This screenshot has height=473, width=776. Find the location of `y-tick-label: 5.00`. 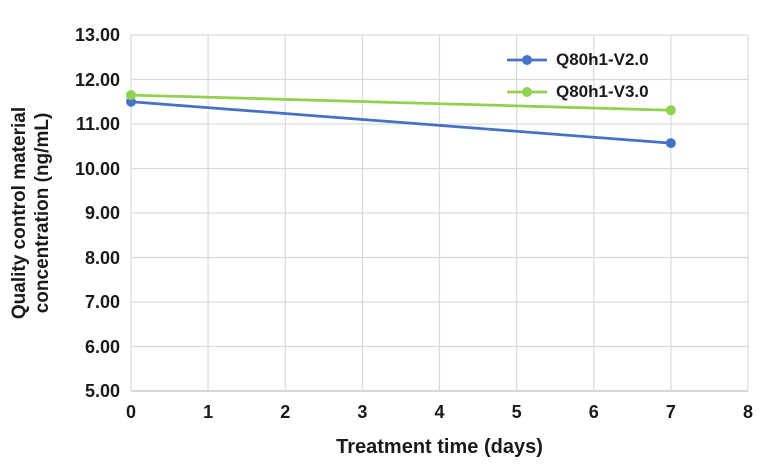

y-tick-label: 5.00 is located at coordinates (102, 391).